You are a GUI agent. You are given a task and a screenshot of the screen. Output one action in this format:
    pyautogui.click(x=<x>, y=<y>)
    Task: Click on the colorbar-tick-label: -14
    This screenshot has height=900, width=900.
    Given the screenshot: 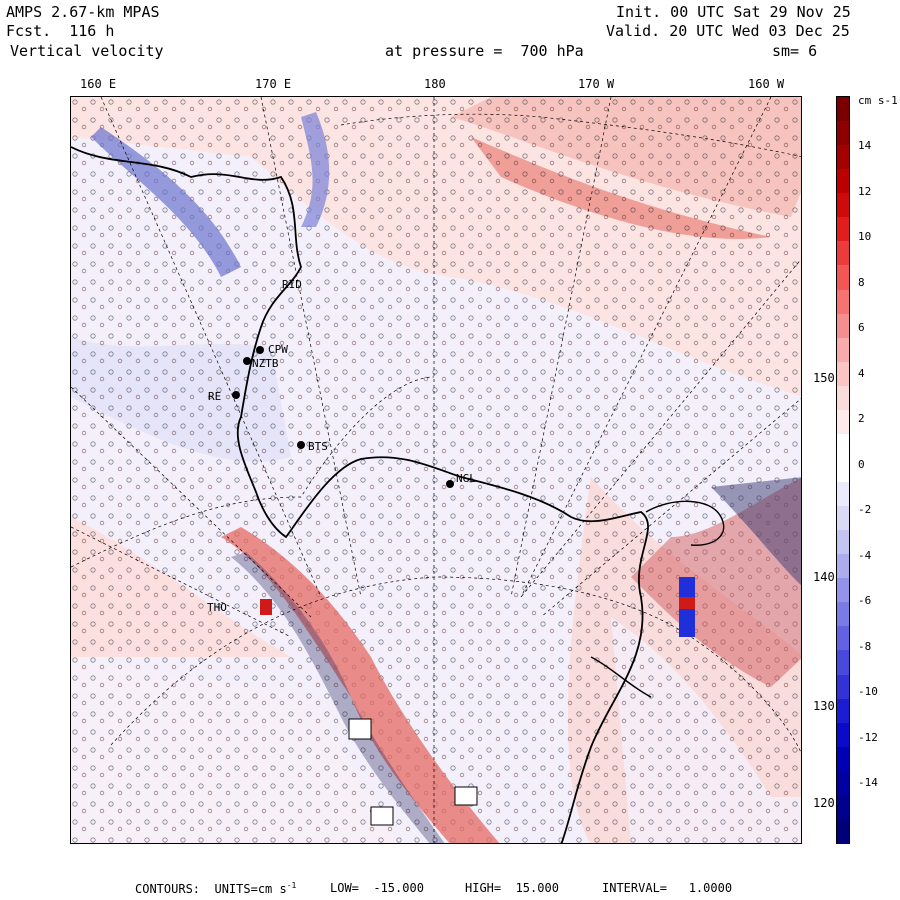 What is the action you would take?
    pyautogui.click(x=868, y=782)
    